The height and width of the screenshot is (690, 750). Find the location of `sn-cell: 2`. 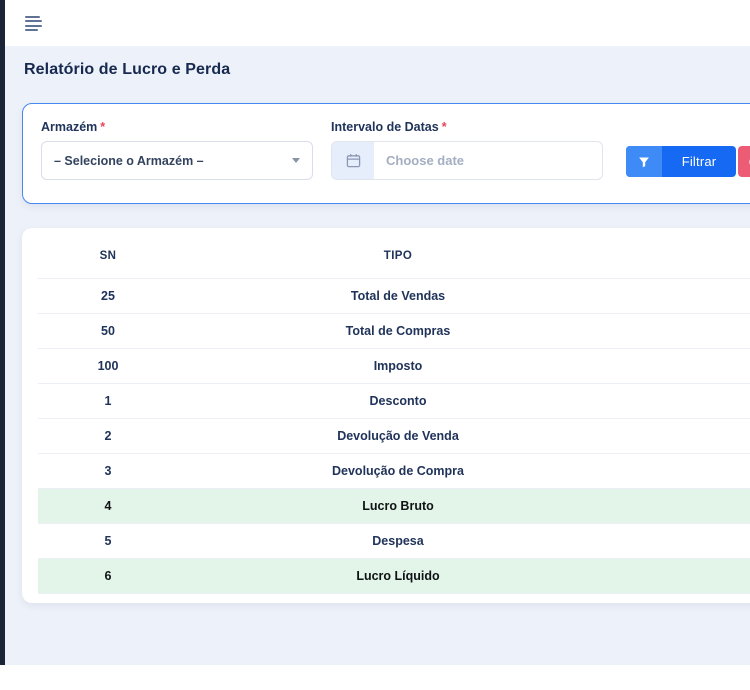

sn-cell: 2 is located at coordinates (108, 436).